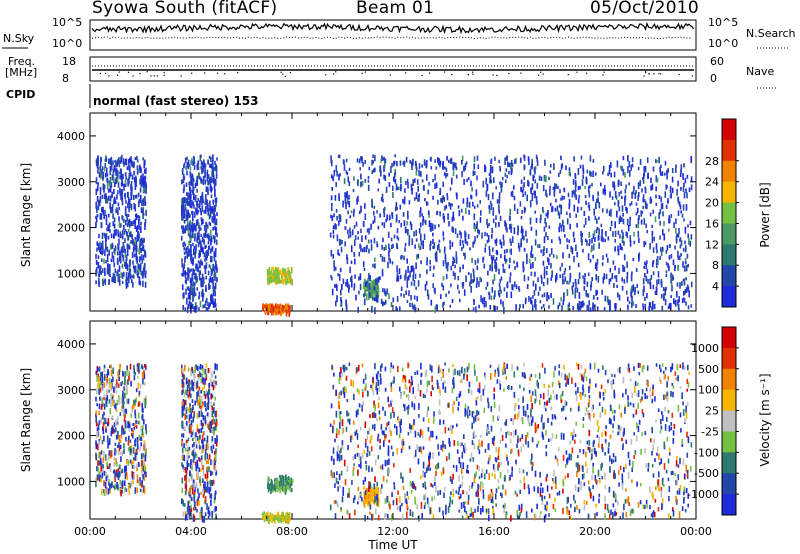 The width and height of the screenshot is (800, 554). I want to click on beam-title: Beam 01, so click(395, 9).